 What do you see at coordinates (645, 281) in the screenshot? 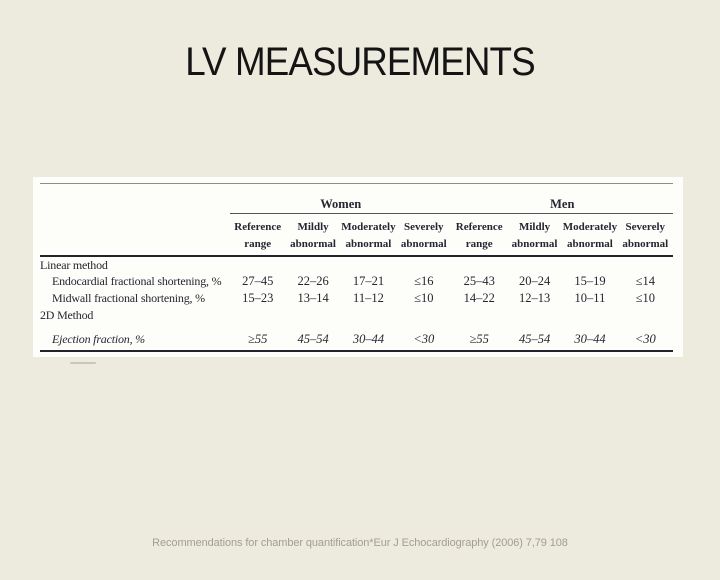
I see `table-cell: ≤14` at bounding box center [645, 281].